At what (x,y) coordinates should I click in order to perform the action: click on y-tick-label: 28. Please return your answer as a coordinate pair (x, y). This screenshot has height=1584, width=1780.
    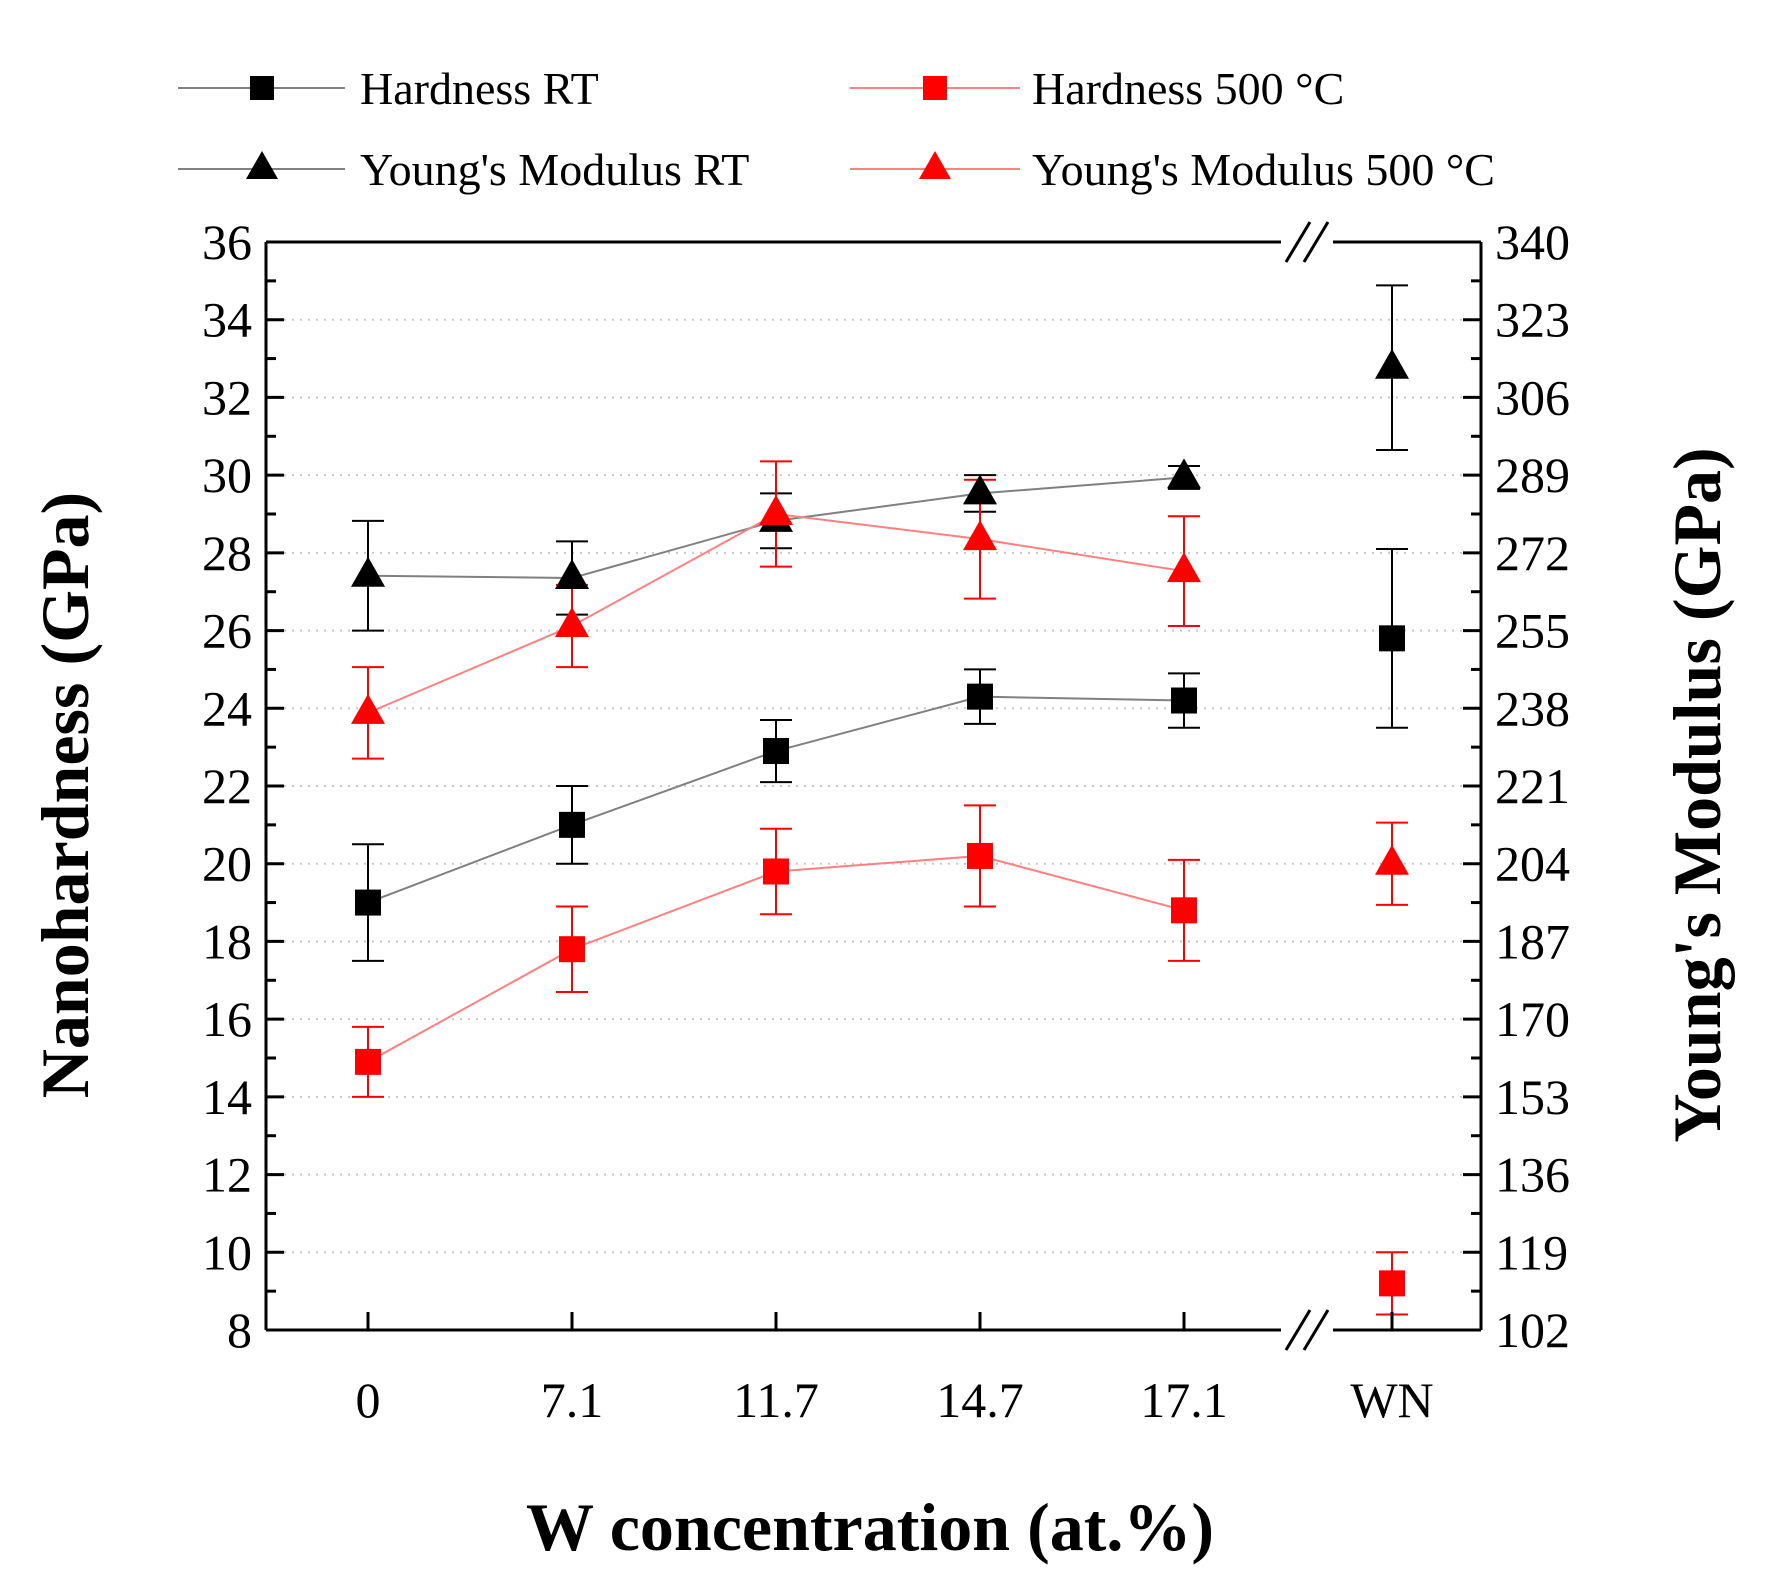
    Looking at the image, I should click on (227, 553).